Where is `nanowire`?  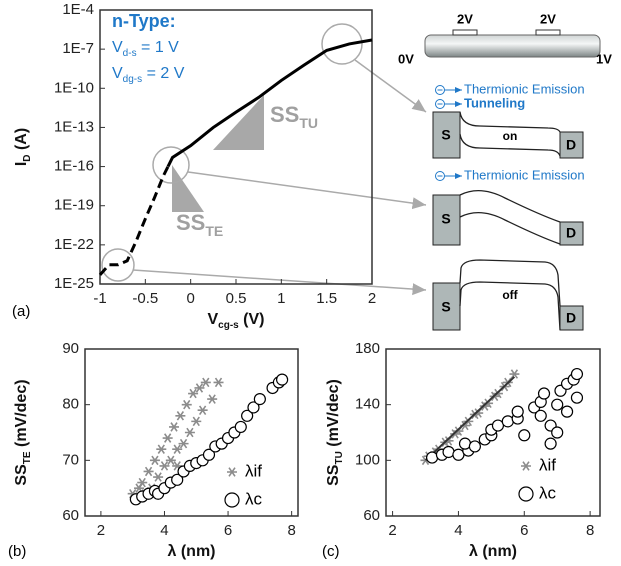 nanowire is located at coordinates (512, 46).